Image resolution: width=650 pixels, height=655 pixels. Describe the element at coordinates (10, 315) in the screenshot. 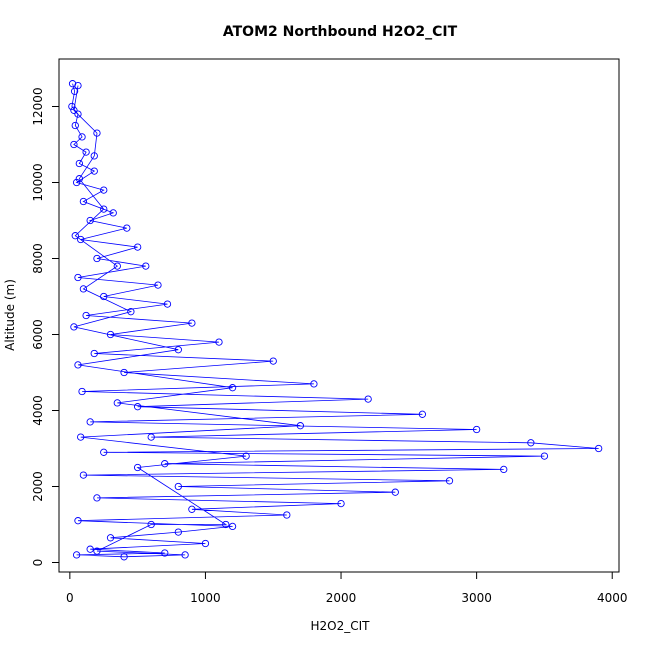

I see `y-axis-label: Altitude (m)` at that location.